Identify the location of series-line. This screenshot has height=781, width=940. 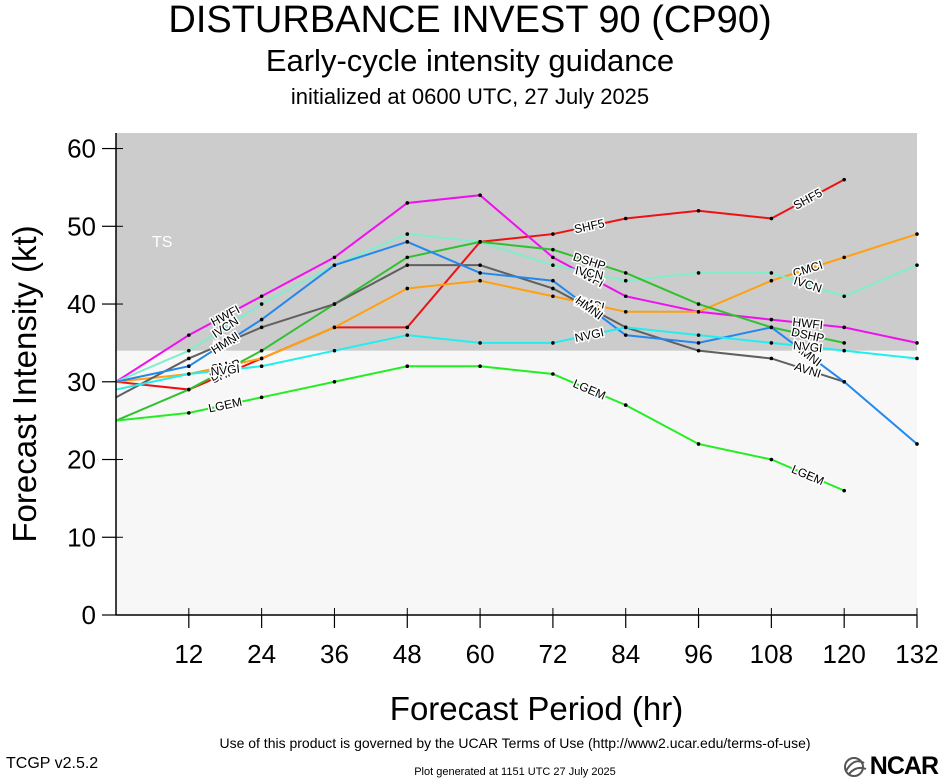
(516, 358).